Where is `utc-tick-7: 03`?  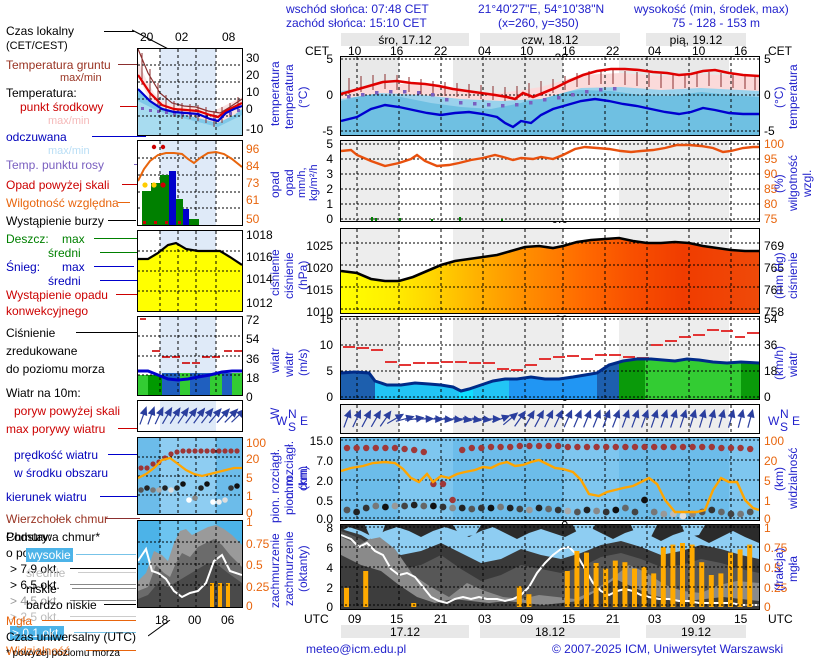
utc-tick-7: 03 is located at coordinates (655, 619).